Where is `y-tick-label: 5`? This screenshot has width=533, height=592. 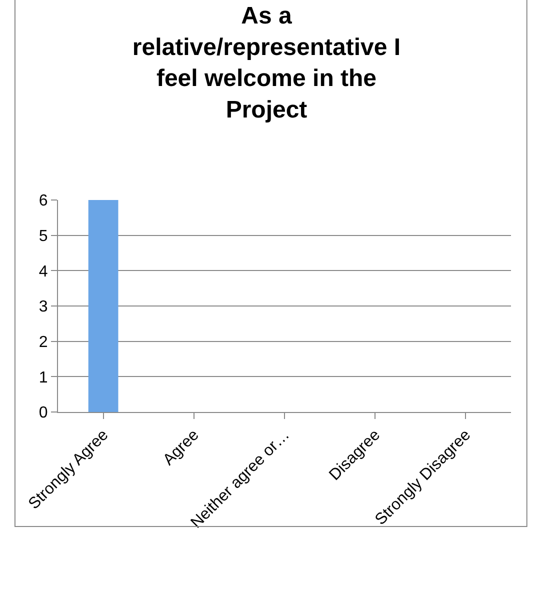
y-tick-label: 5 is located at coordinates (43, 236).